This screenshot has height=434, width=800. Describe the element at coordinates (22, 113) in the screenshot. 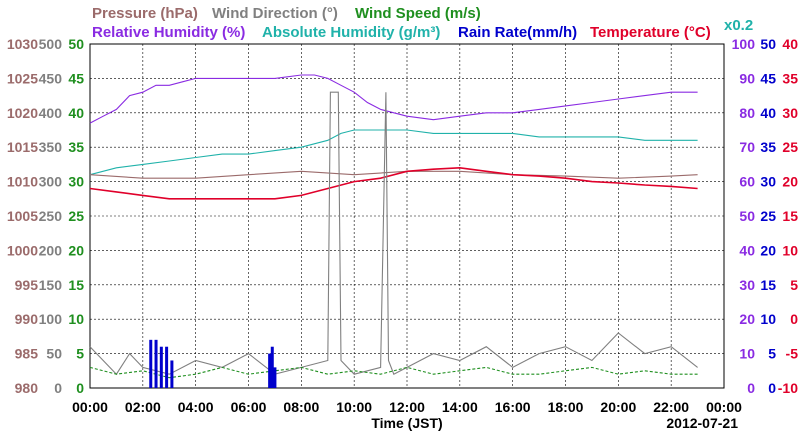

I see `y-tick-pressure: 1020` at that location.